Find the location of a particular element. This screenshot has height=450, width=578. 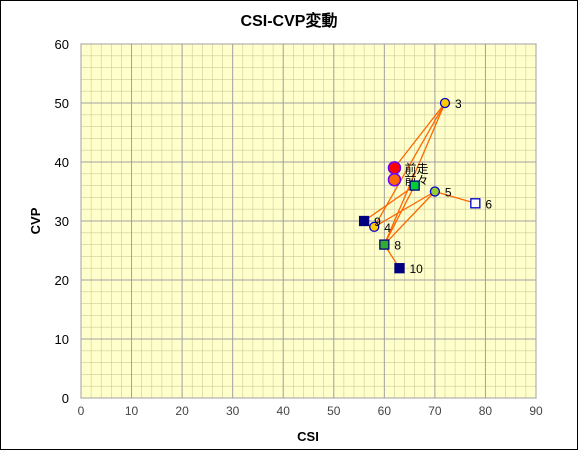

x-tick-label: 30 is located at coordinates (233, 411).